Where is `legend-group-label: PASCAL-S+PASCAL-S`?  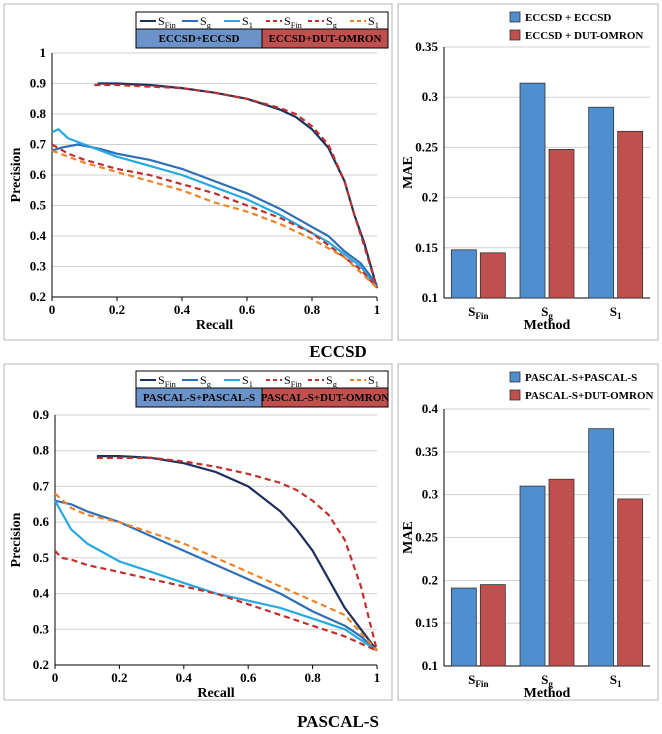 legend-group-label: PASCAL-S+PASCAL-S is located at coordinates (199, 398).